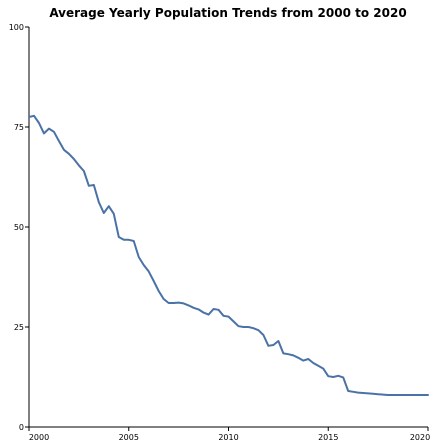 This screenshot has height=448, width=435. Describe the element at coordinates (228, 437) in the screenshot. I see `x-tick-label: 2010` at that location.